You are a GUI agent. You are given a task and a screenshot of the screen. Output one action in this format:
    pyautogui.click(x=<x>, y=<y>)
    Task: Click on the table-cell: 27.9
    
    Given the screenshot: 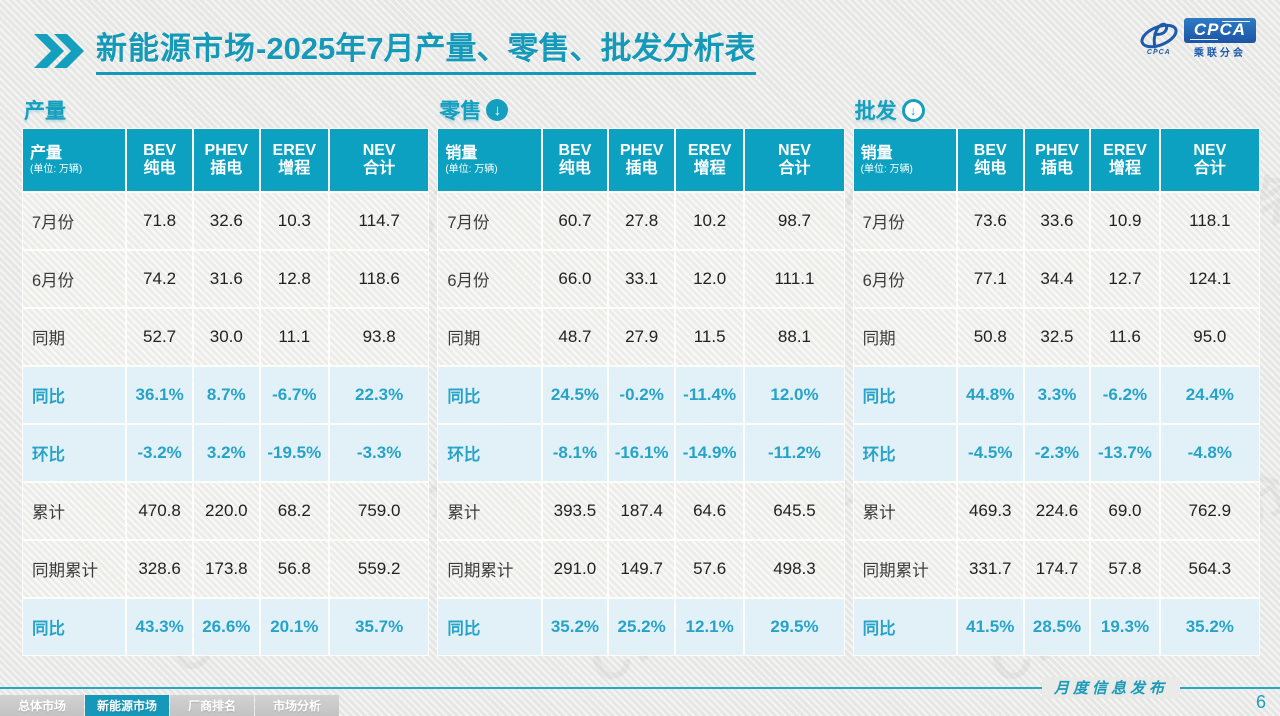 What is the action you would take?
    pyautogui.click(x=641, y=337)
    